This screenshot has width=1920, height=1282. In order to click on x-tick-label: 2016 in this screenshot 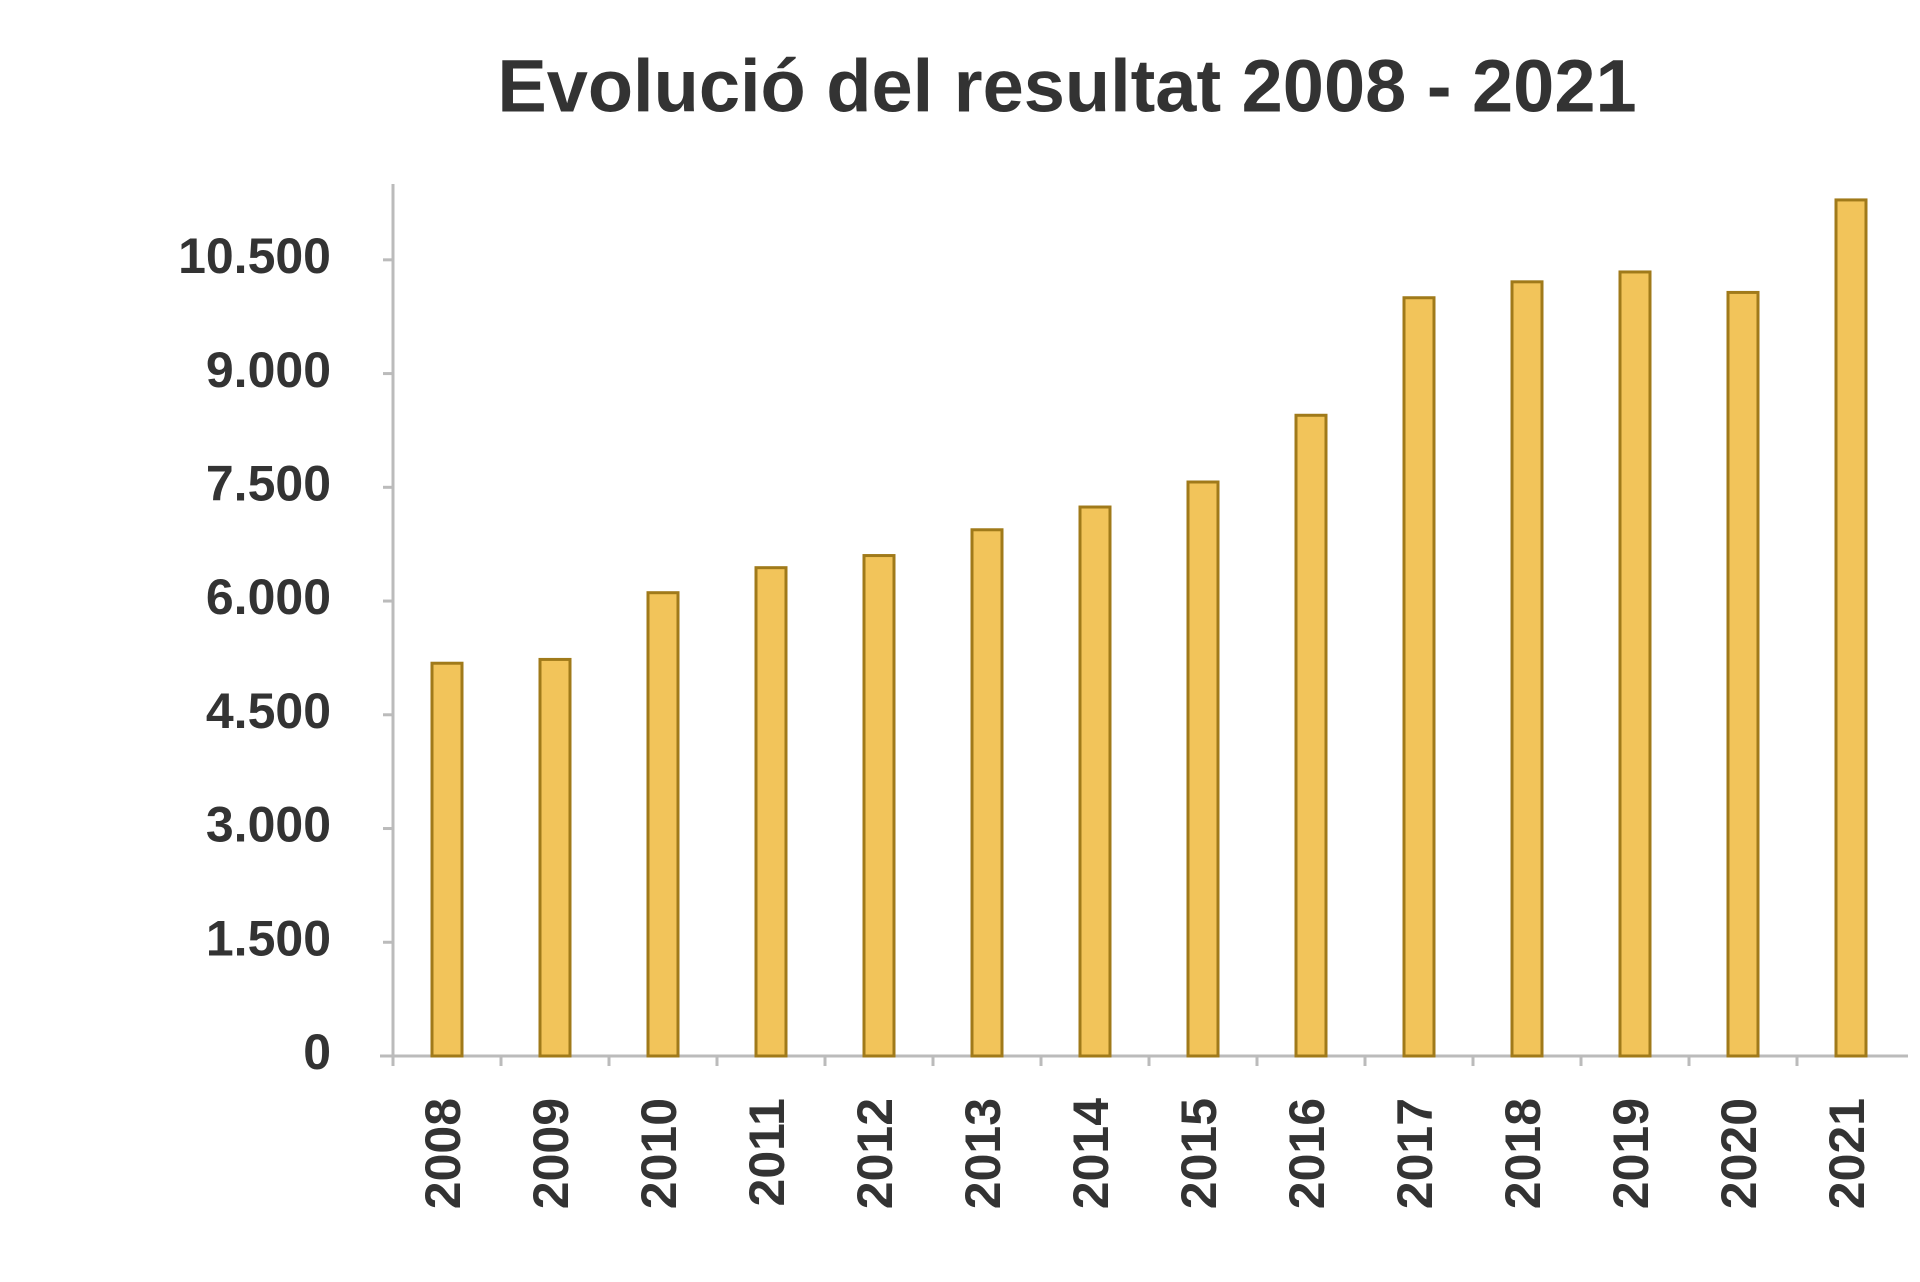, I will do `click(1307, 1153)`.